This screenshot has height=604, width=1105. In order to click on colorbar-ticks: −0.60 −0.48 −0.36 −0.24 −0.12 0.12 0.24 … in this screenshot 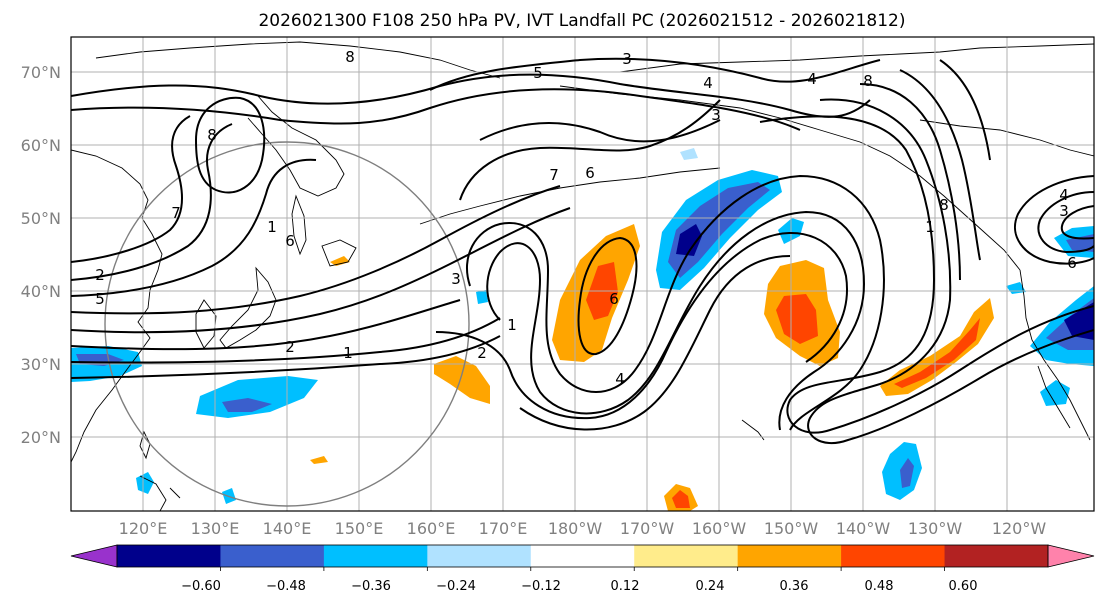, I will do `click(579, 586)`.